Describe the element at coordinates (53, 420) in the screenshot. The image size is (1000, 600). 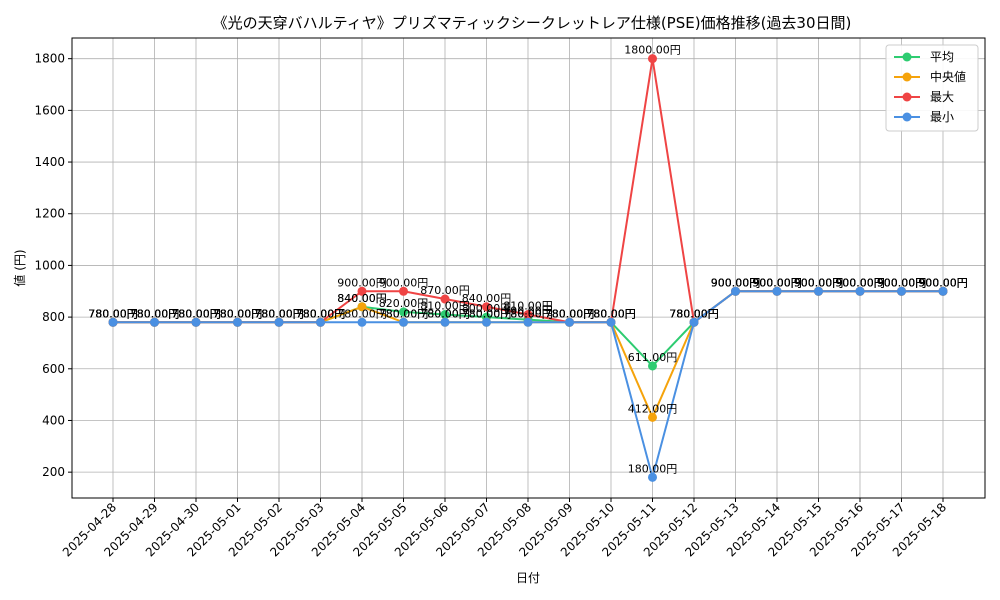
I see `y-tick-label: 400` at that location.